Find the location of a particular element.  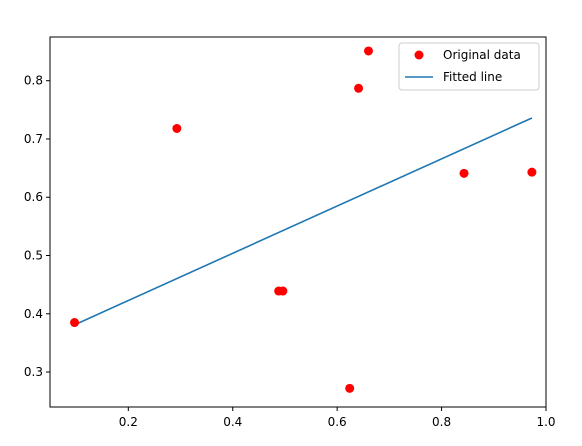

y-tick-label: 0.7 is located at coordinates (33, 139).